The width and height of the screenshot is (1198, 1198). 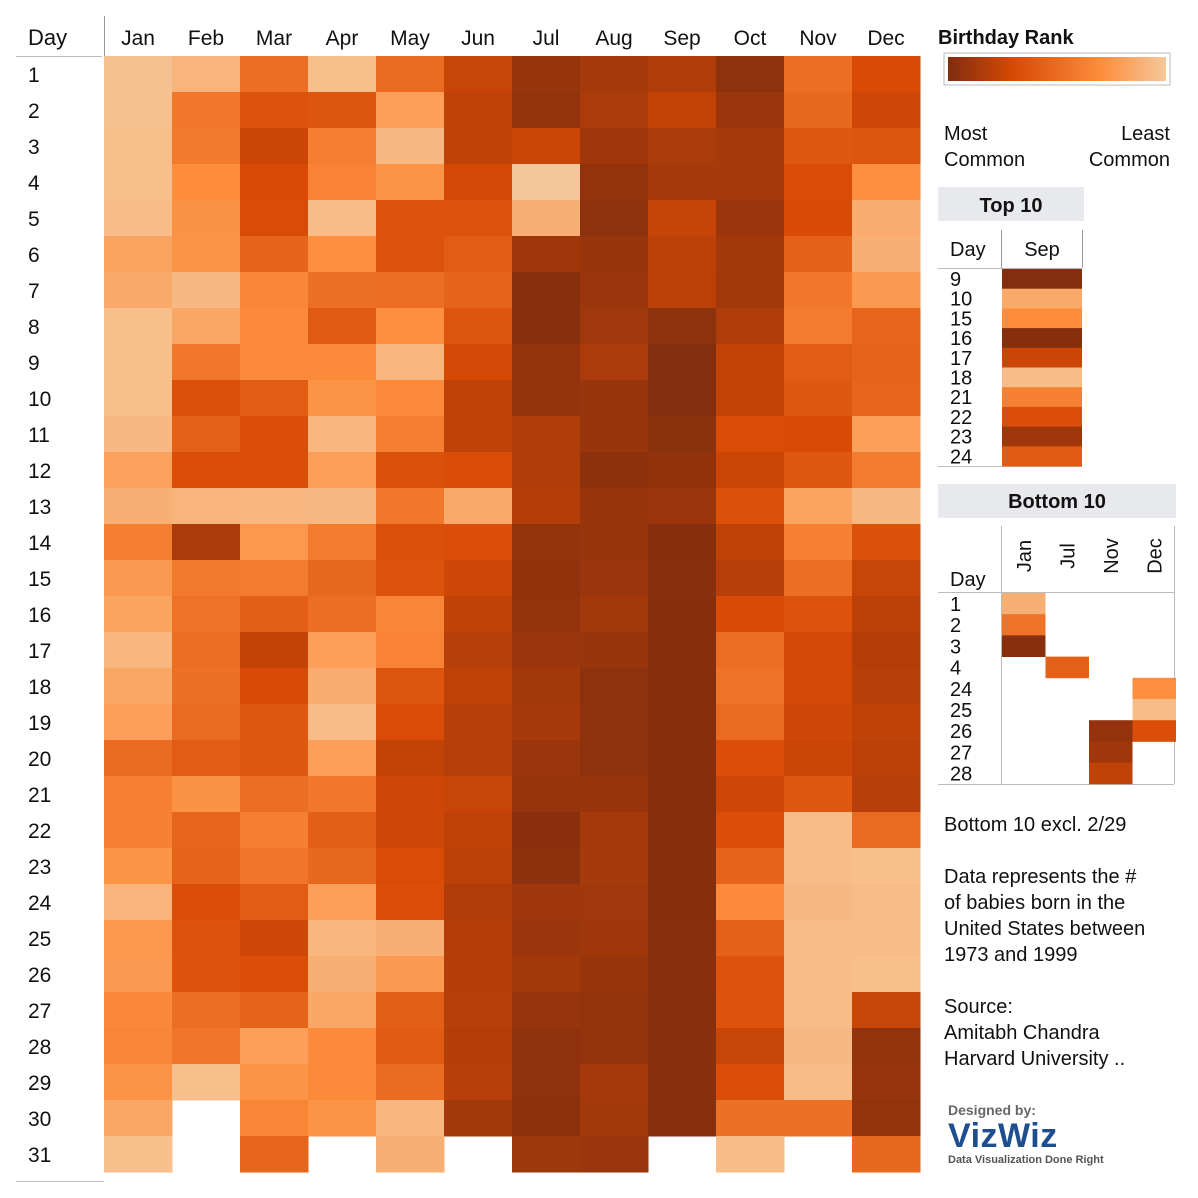 What do you see at coordinates (984, 160) in the screenshot?
I see `legend-low-label: Common` at bounding box center [984, 160].